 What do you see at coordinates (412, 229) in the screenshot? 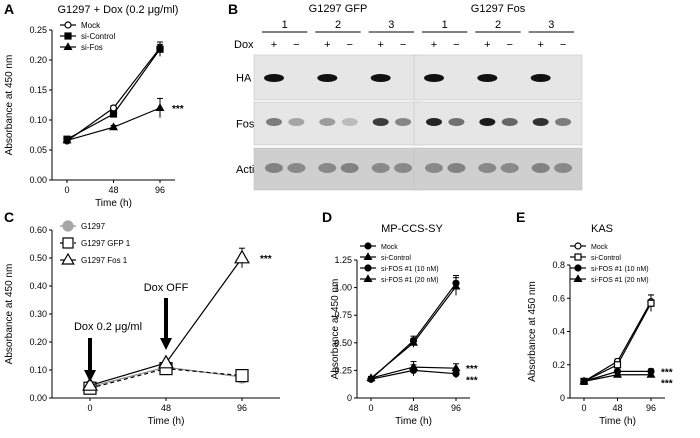
I see `chart-title: MP-CCS-SY` at bounding box center [412, 229].